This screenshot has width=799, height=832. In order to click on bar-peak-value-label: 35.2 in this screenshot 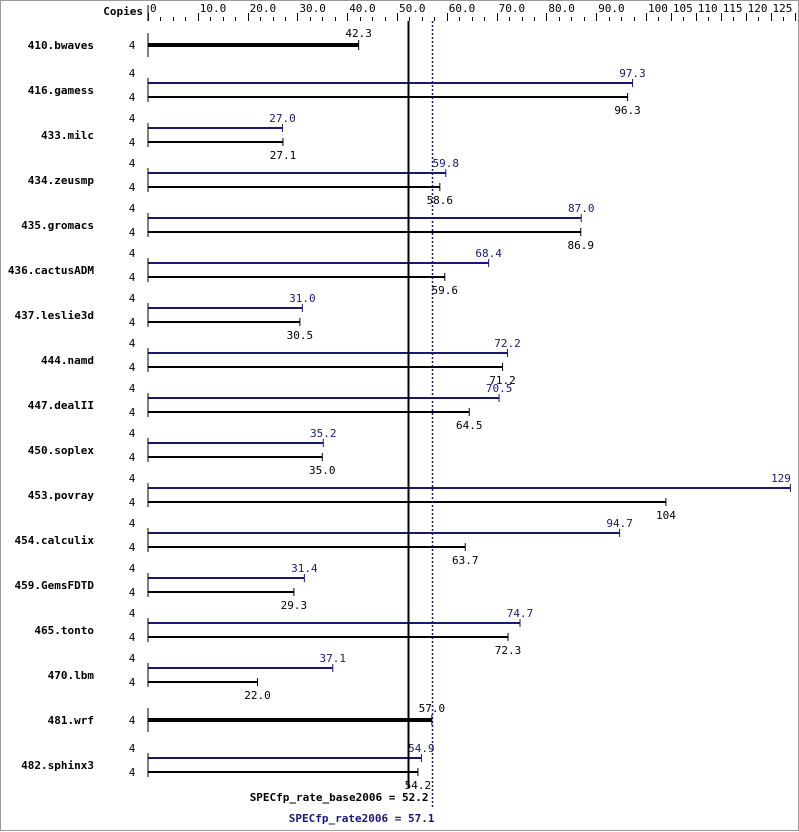, I will do `click(323, 433)`.